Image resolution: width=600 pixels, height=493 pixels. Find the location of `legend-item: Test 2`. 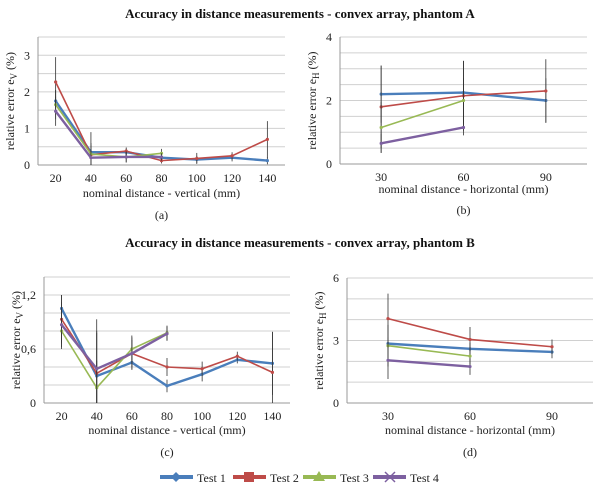

legend-item: Test 2 is located at coordinates (266, 478).